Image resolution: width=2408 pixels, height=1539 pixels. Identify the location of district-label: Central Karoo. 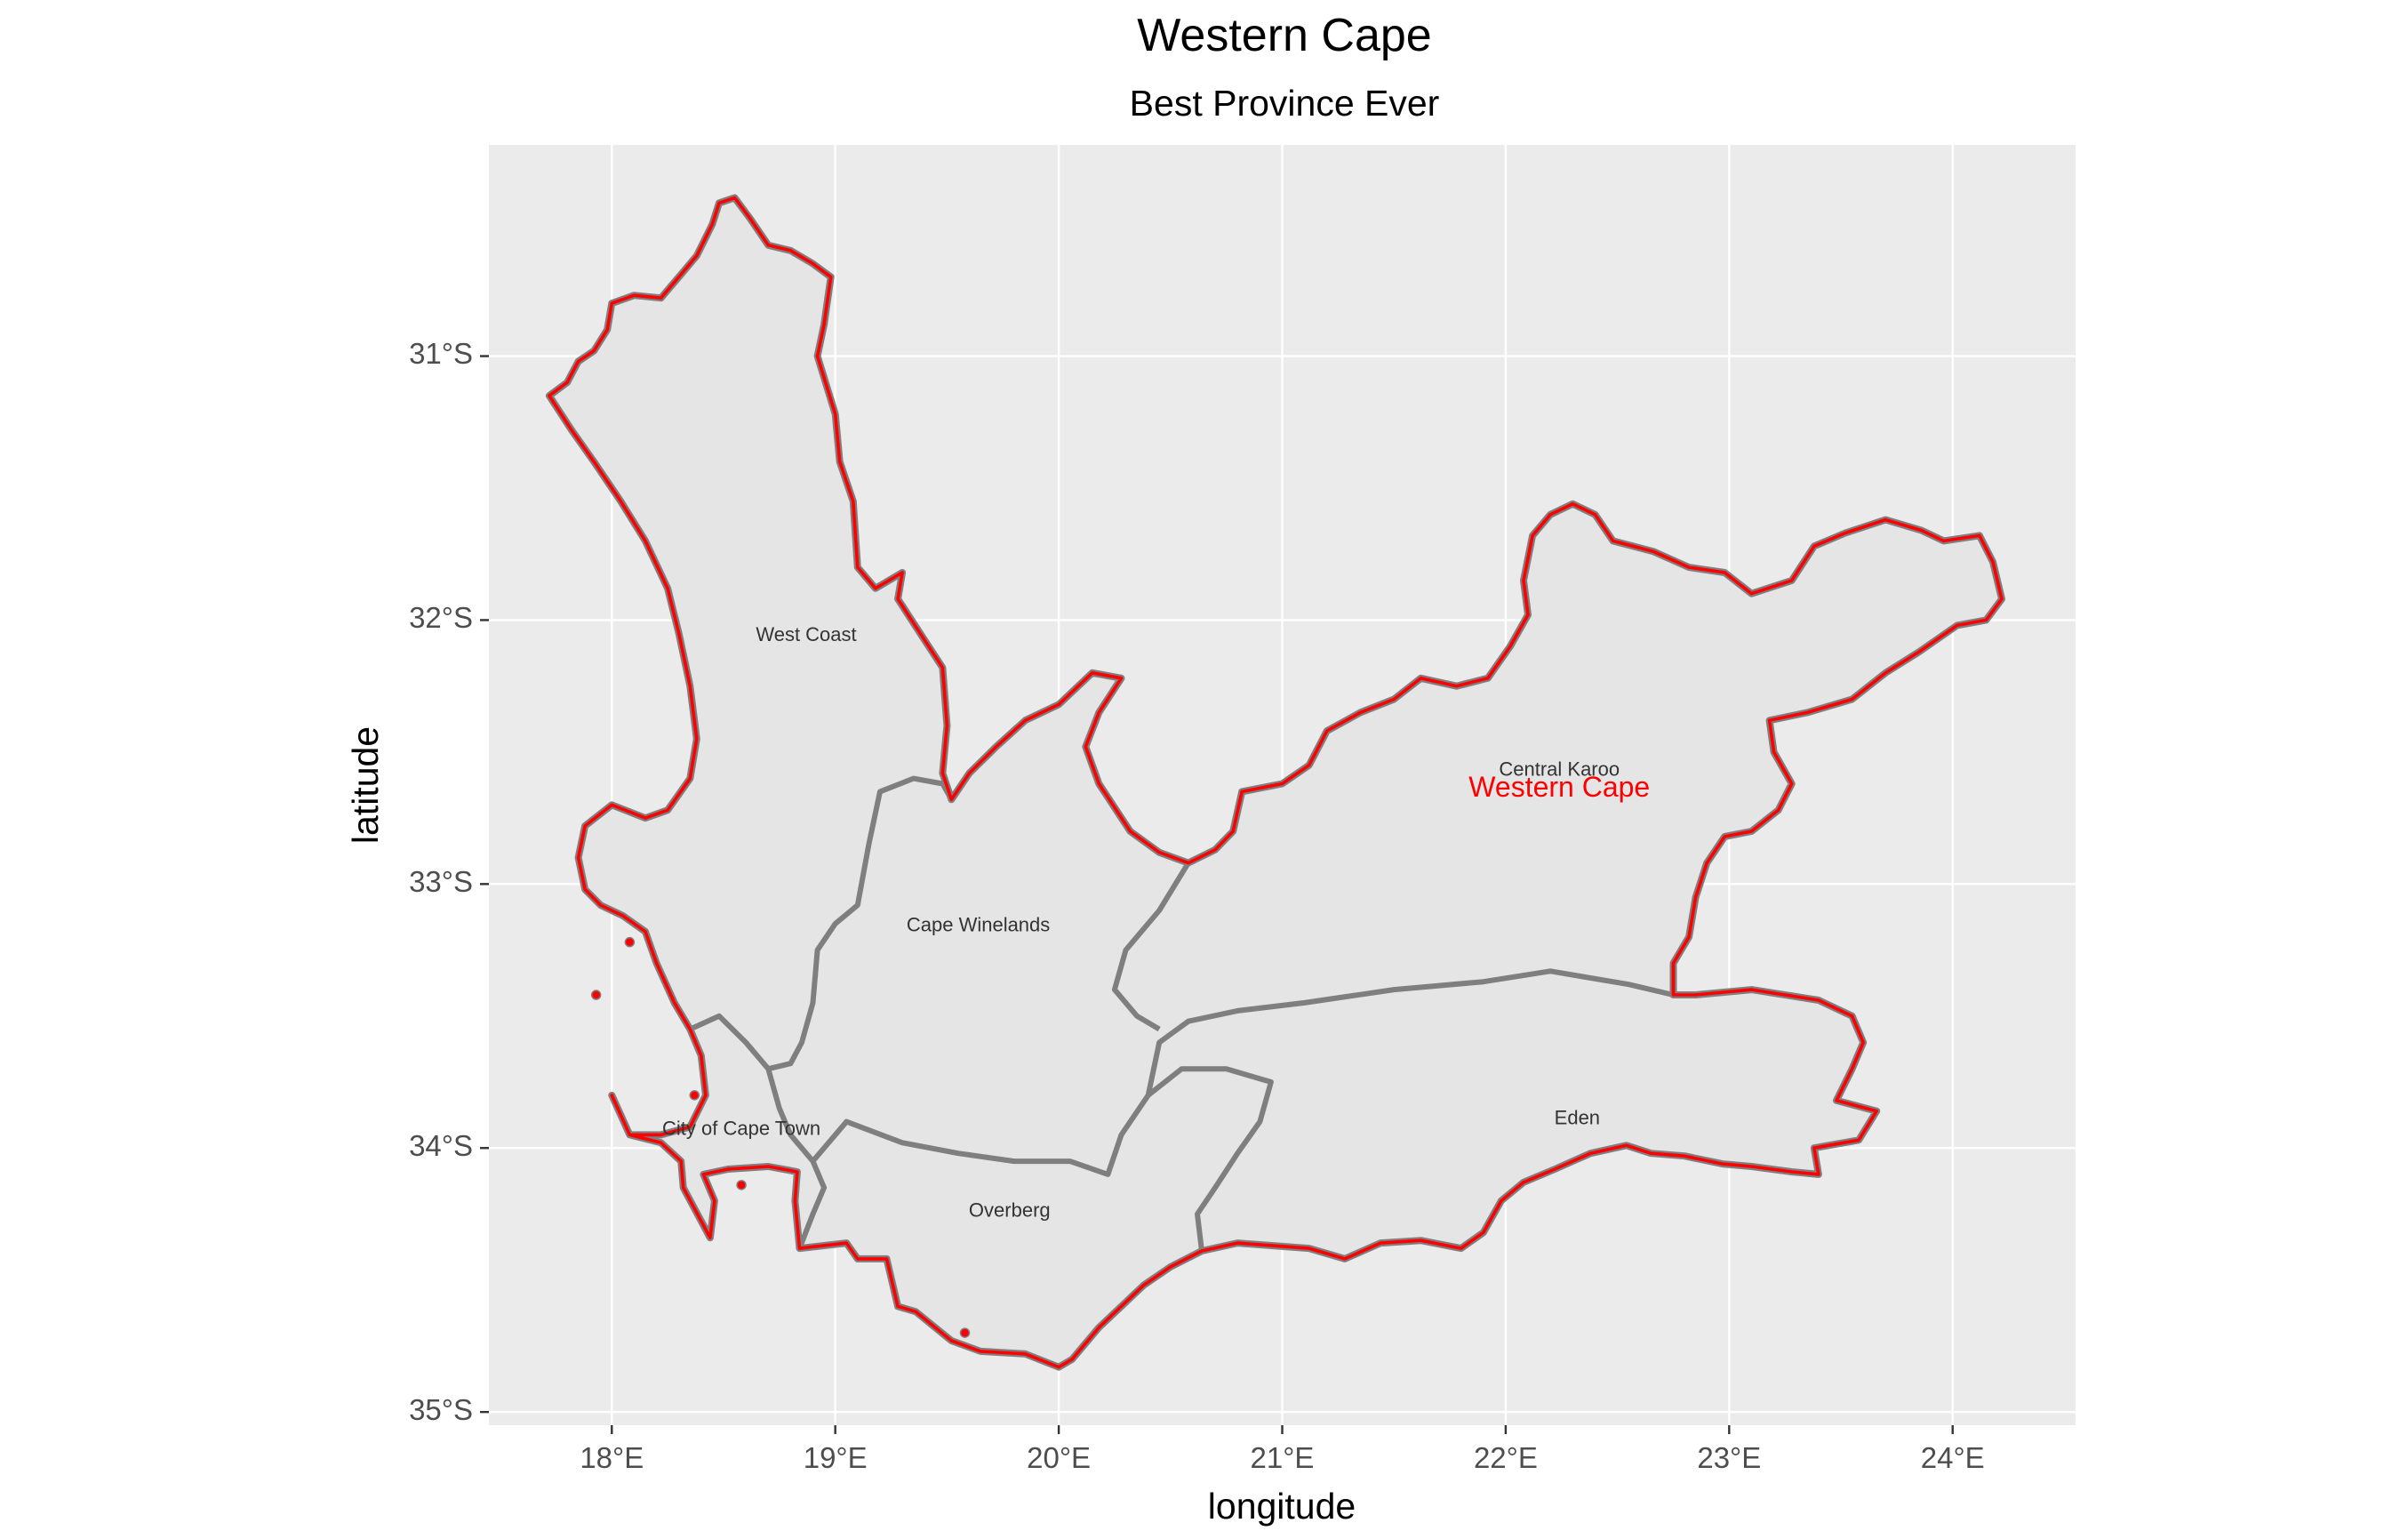
(1559, 768).